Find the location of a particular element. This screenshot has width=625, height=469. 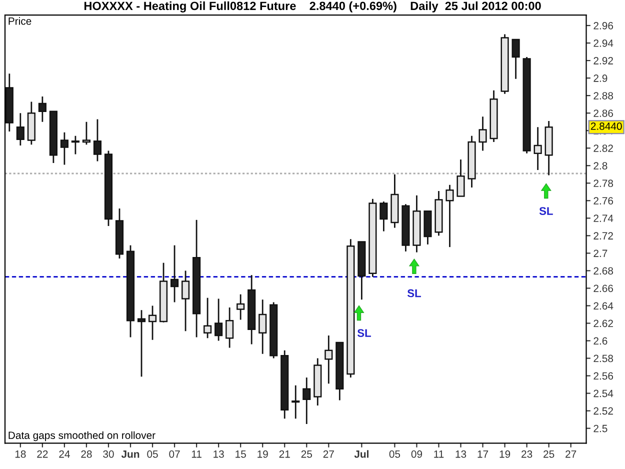

y-tick-label: 2.66 is located at coordinates (604, 288).